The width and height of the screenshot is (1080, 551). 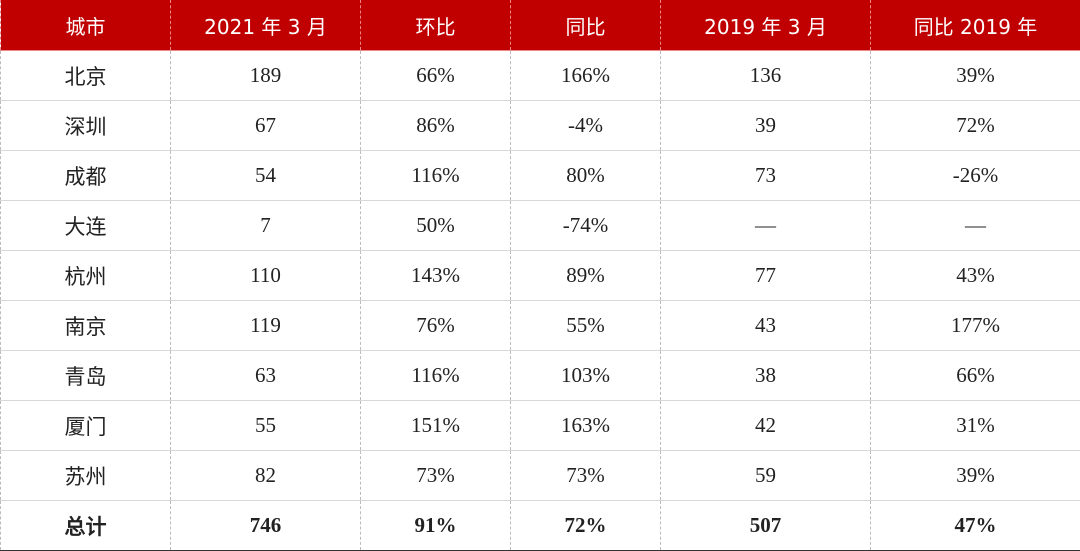 I want to click on value-cell: 50%, so click(x=436, y=226).